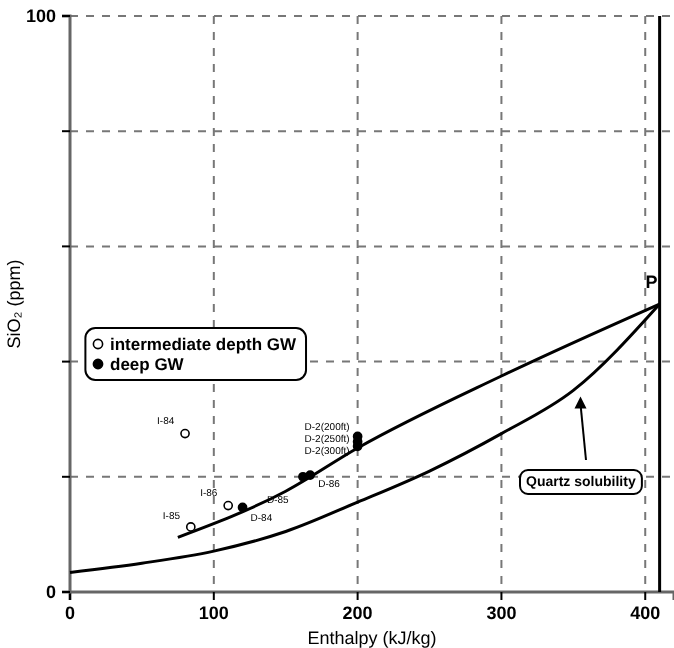 The height and width of the screenshot is (648, 674). What do you see at coordinates (213, 612) in the screenshot?
I see `x-tick-label: 100` at bounding box center [213, 612].